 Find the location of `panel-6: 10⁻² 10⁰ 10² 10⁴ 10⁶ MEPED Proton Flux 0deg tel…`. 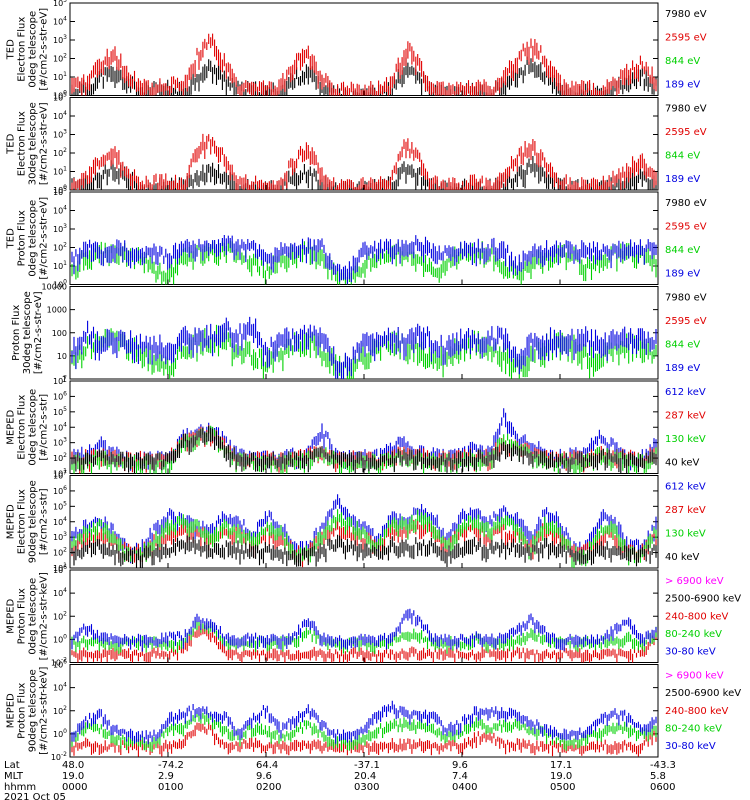

panel-6: 10⁻² 10⁰ 10² 10⁴ 10⁶ MEPED Proton Flux 0deg tel… is located at coordinates (374, 616).